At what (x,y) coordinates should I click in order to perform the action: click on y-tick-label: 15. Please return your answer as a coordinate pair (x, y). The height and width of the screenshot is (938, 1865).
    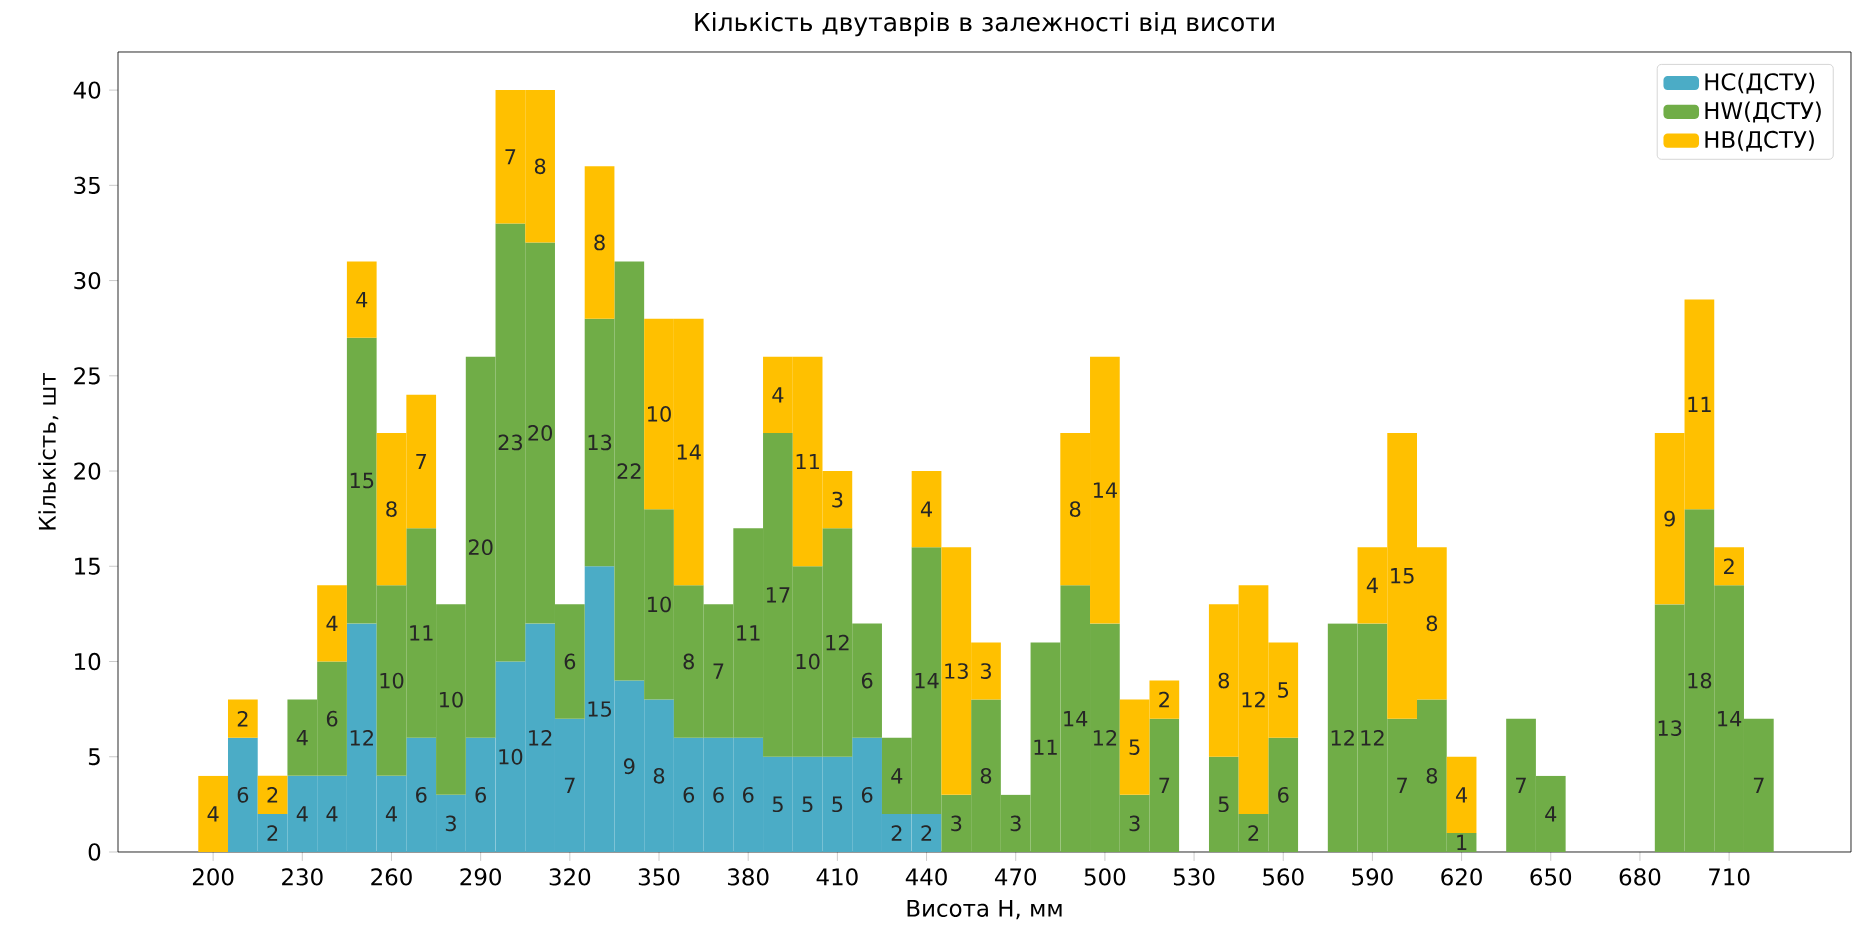
    Looking at the image, I should click on (87, 566).